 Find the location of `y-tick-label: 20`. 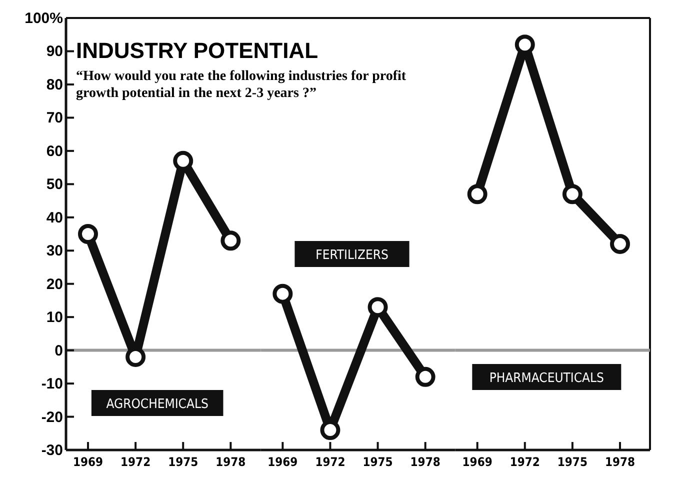

y-tick-label: 20 is located at coordinates (54, 284).